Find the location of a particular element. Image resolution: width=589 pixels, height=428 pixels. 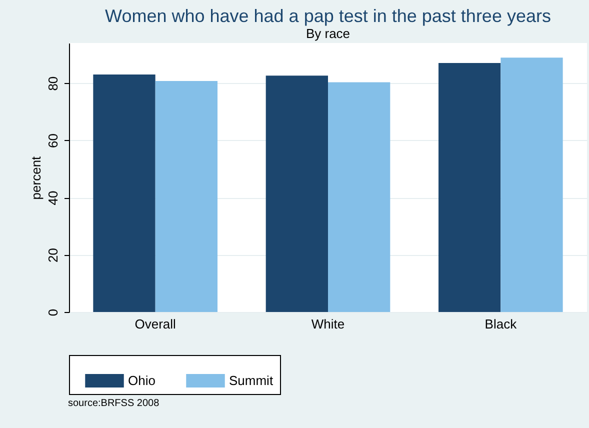

x-tick-label: Black is located at coordinates (501, 324).